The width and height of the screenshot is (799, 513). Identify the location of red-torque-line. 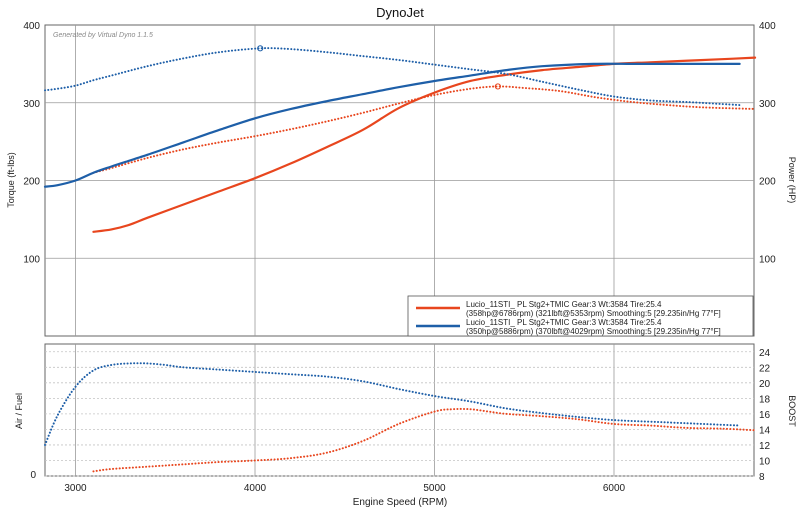
(424, 129).